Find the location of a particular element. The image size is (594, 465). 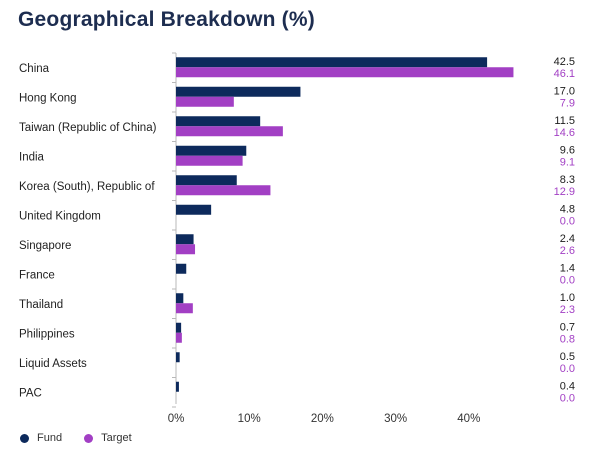

category-label-singapore: Singapore is located at coordinates (45, 246).